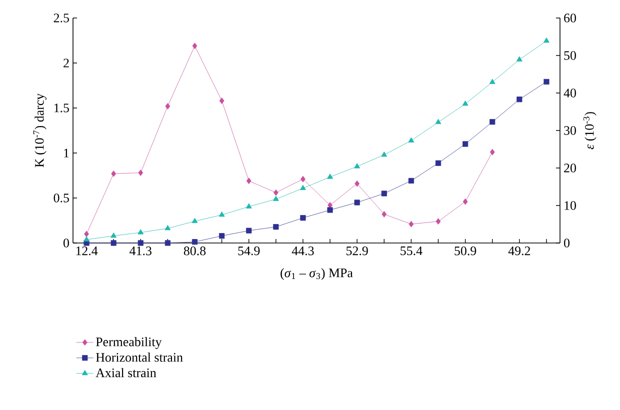 The image size is (620, 410). What do you see at coordinates (87, 251) in the screenshot?
I see `x-tick-label: 12.4` at bounding box center [87, 251].